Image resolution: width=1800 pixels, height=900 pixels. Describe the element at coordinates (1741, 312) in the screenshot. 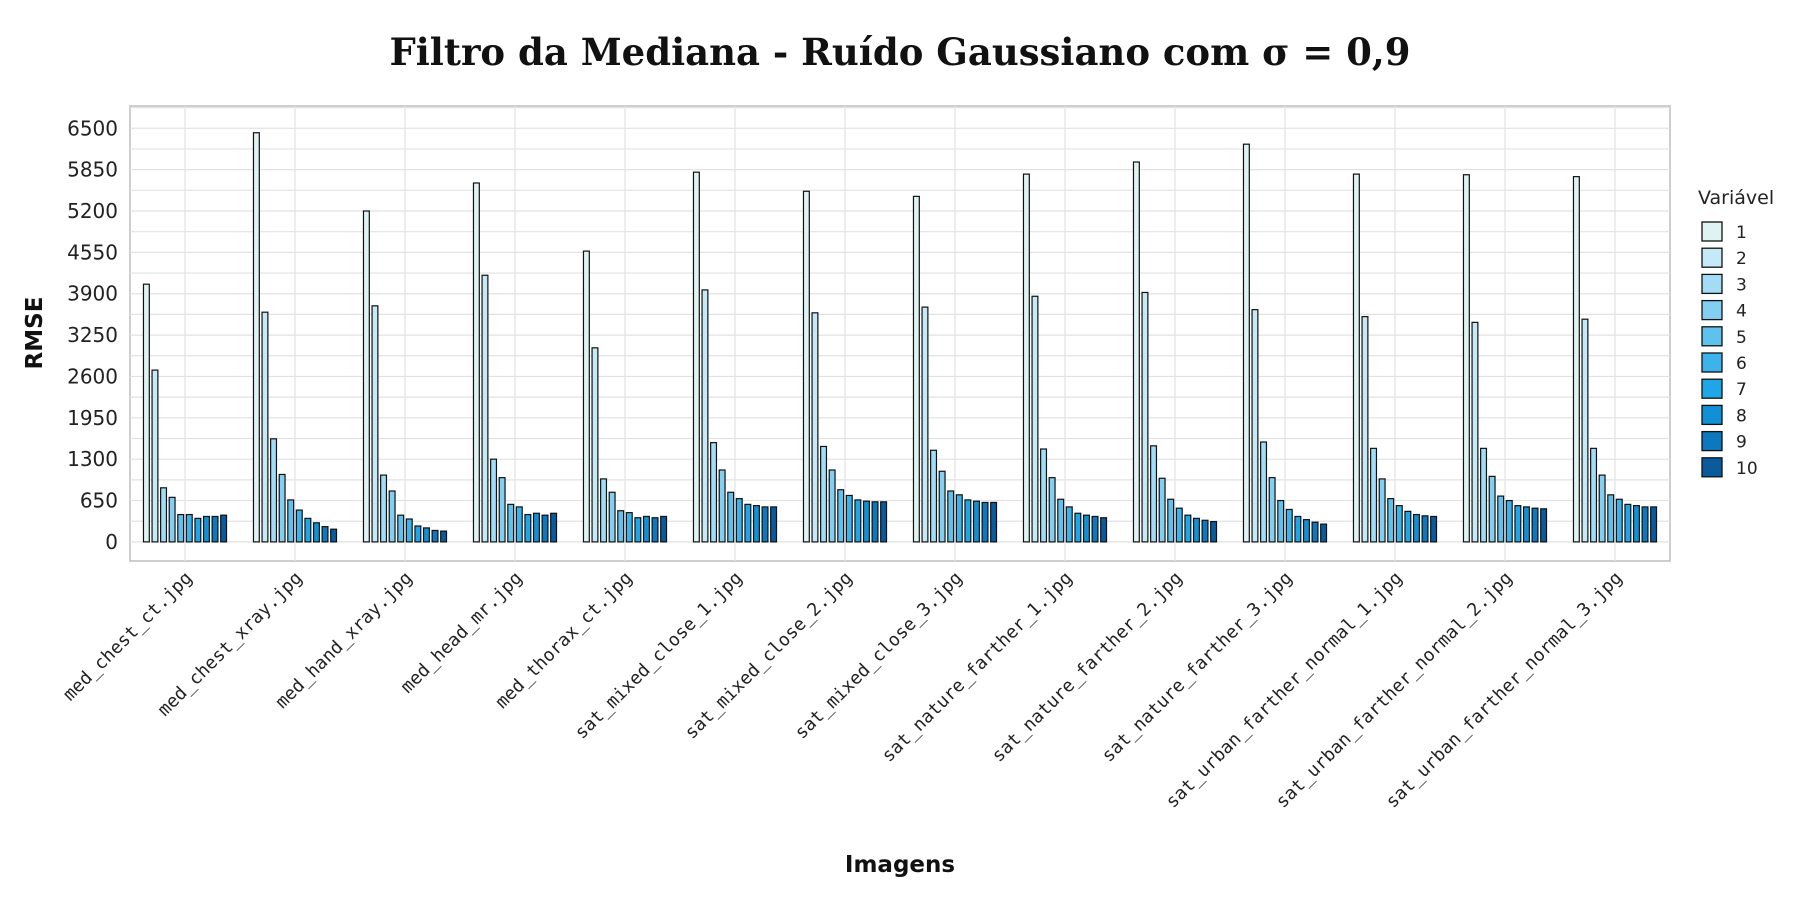

I see `legend-label: 4` at that location.